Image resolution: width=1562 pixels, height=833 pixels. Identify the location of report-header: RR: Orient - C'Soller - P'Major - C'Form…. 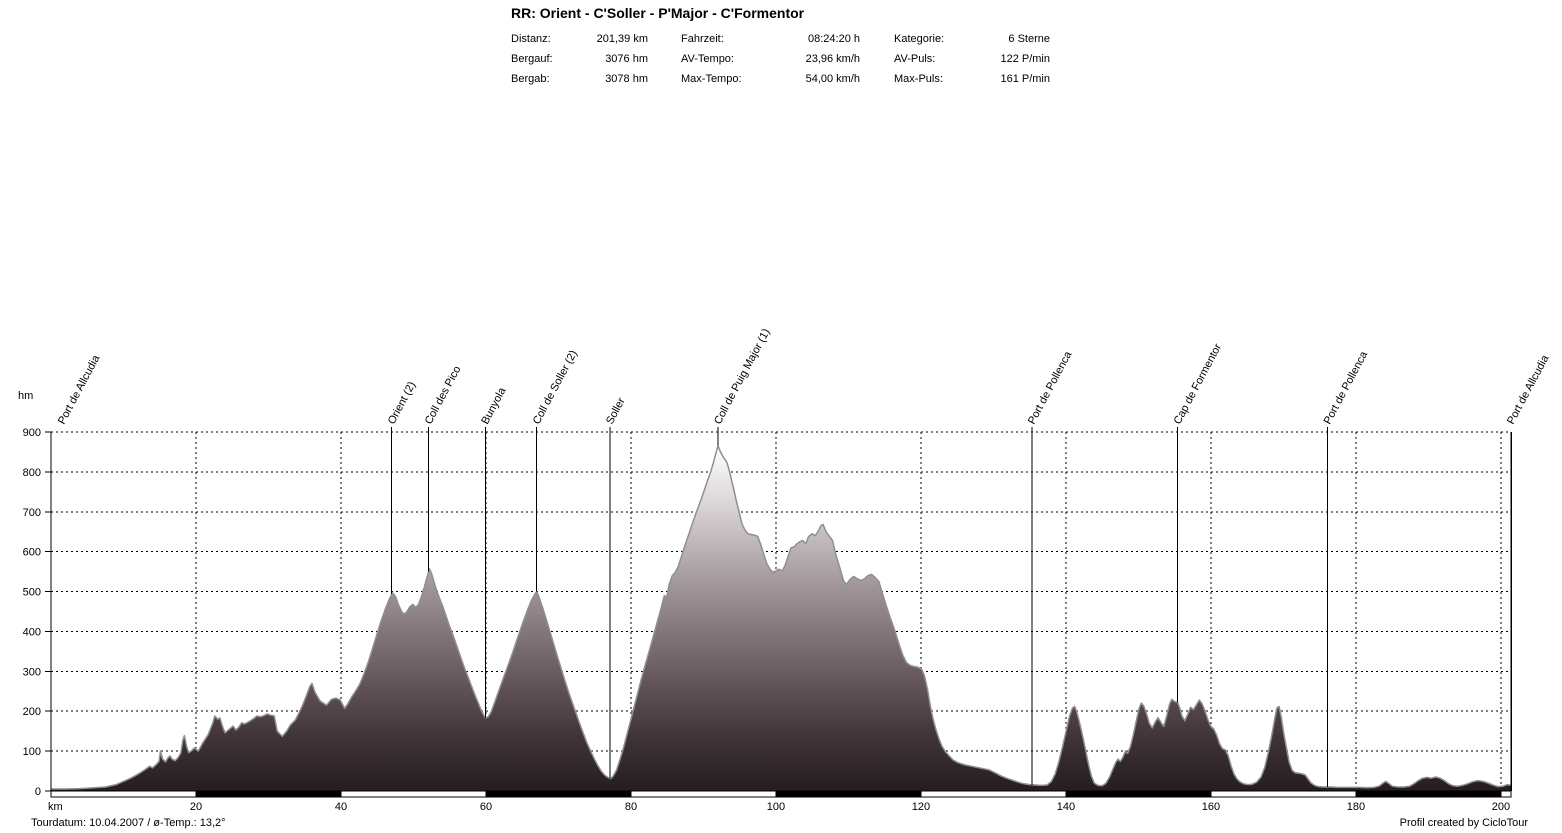
(780, 47).